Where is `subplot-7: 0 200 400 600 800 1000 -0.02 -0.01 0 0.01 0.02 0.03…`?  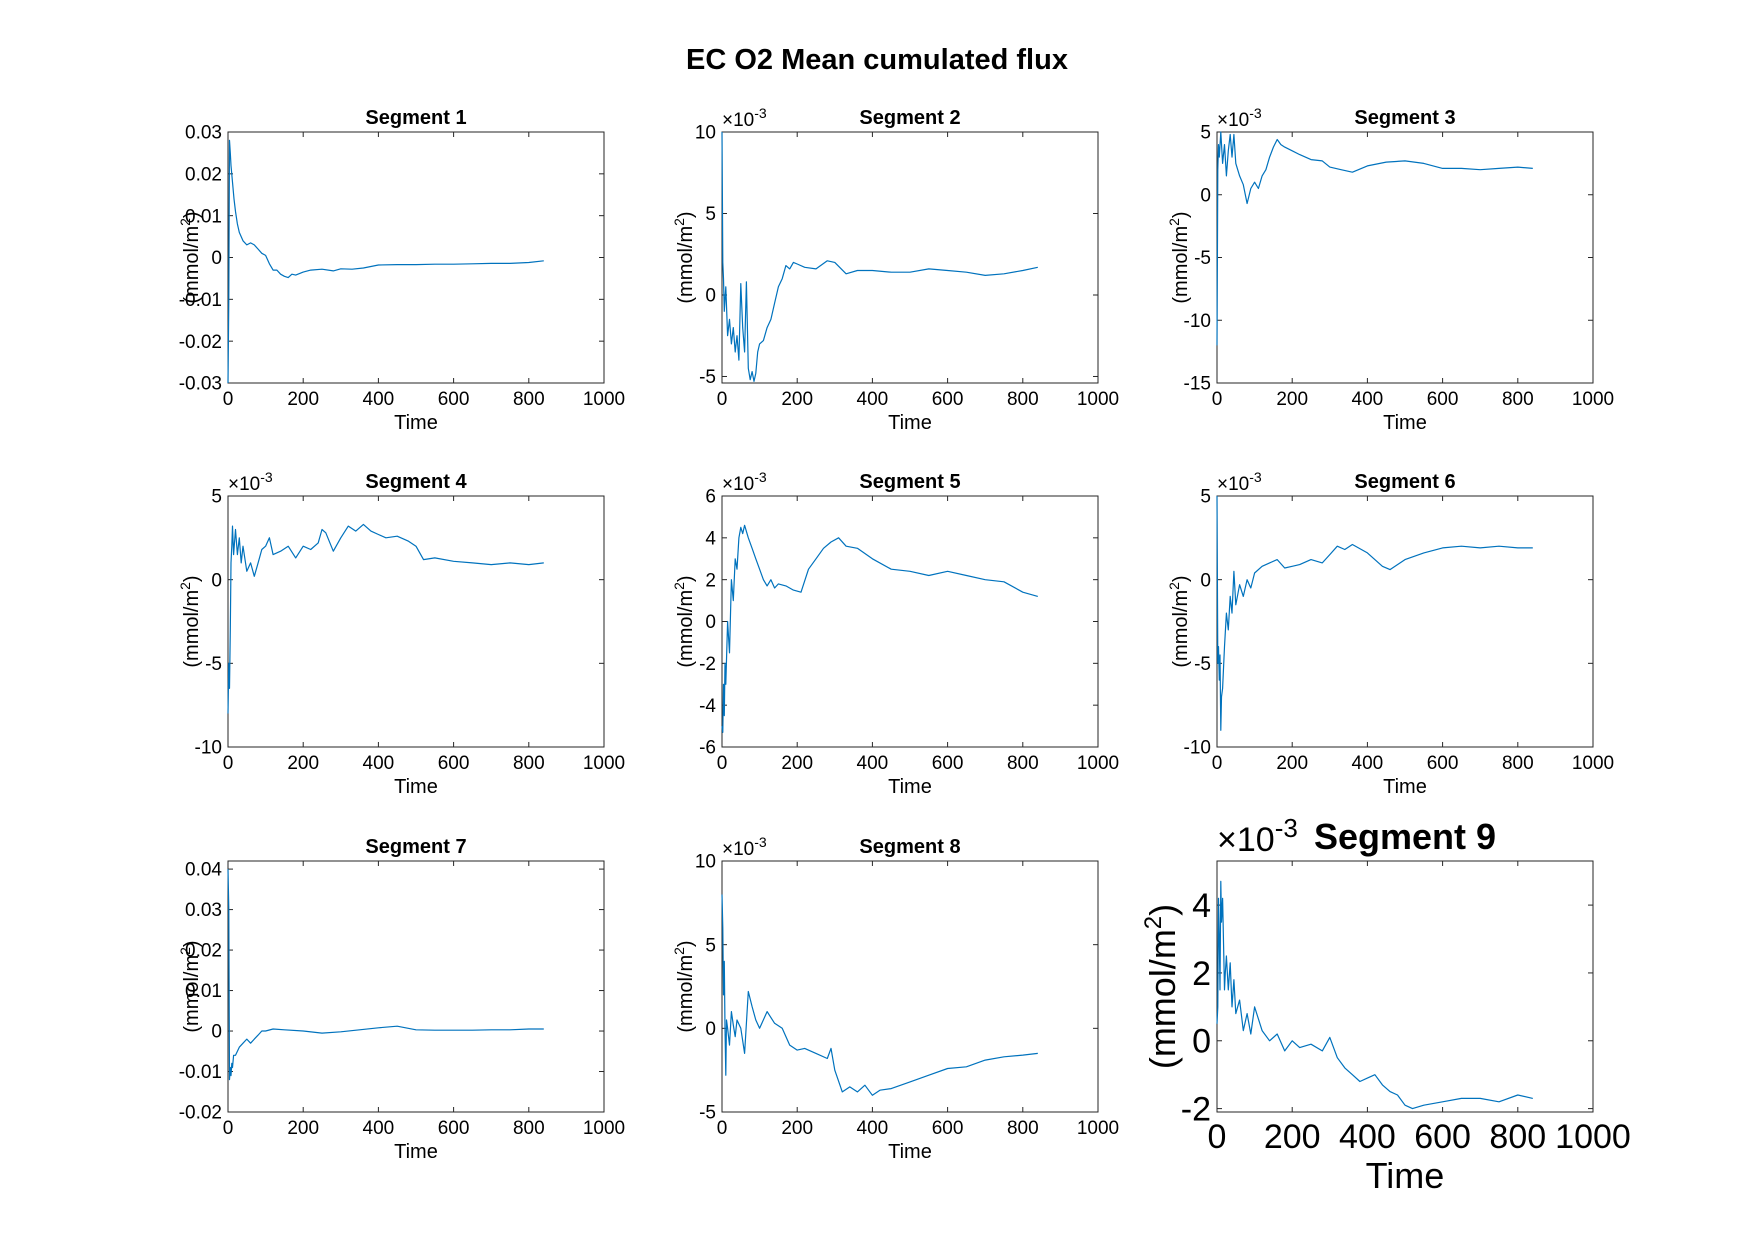
subplot-7: 0 200 400 600 800 1000 -0.02 -0.01 0 0.01 0.02 0.03… is located at coordinates (401, 999).